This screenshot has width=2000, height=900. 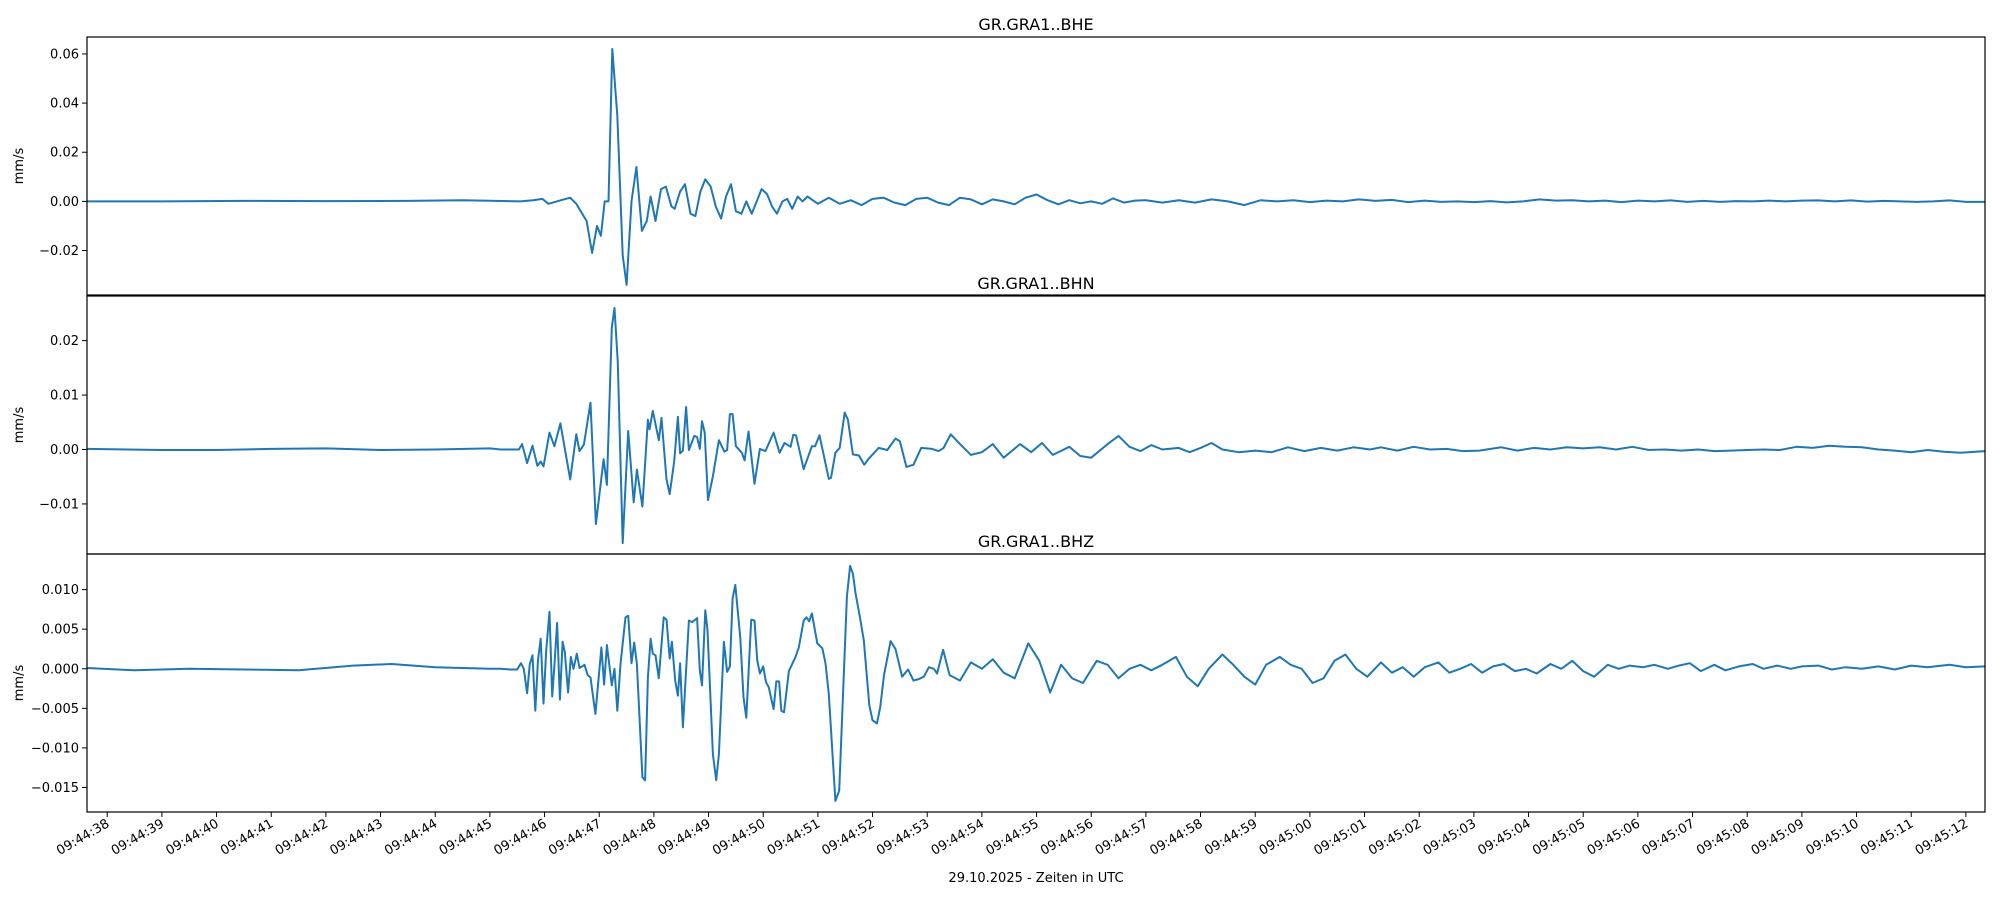 I want to click on x-tick-label: 09:45:05, so click(x=1559, y=837).